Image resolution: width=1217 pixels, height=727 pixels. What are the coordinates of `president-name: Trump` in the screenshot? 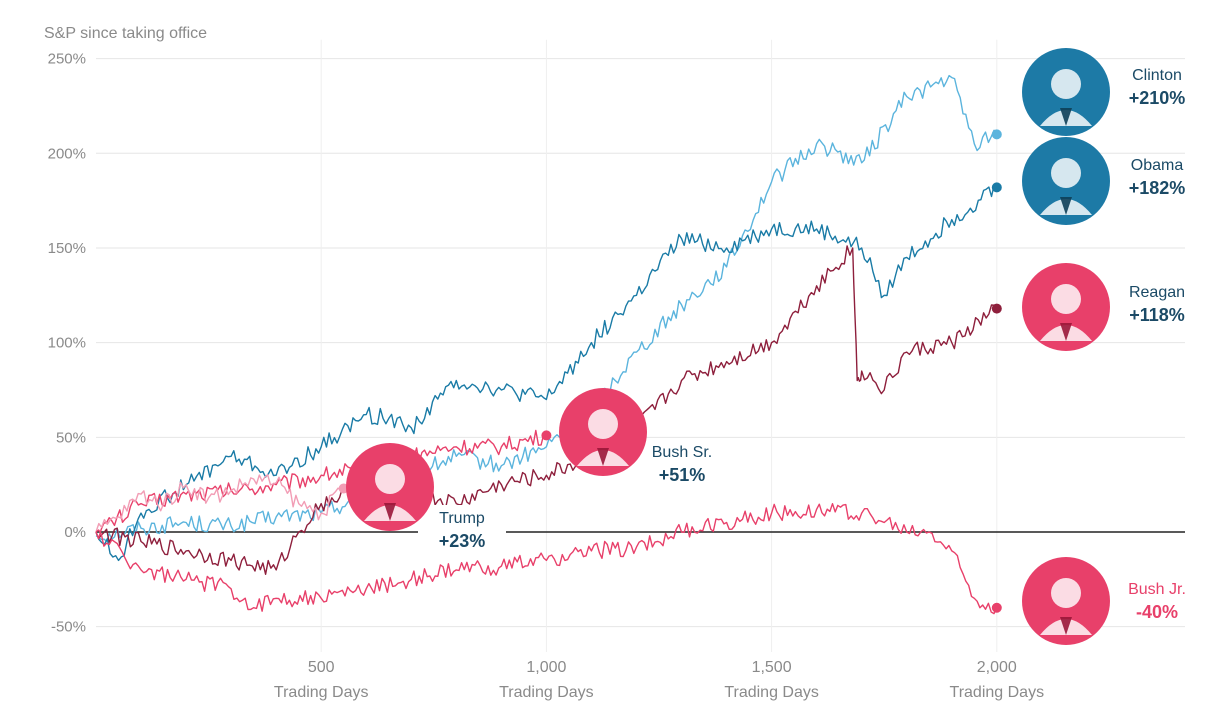 It's located at (462, 518).